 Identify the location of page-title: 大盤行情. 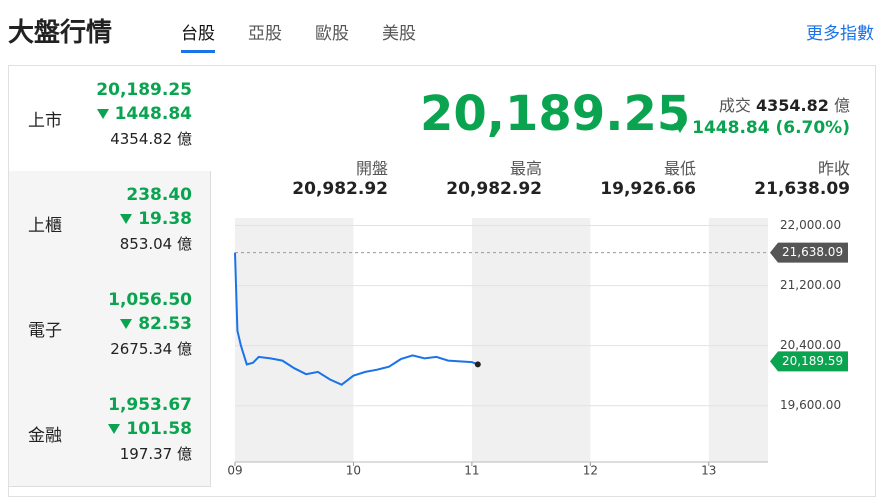
(60, 33).